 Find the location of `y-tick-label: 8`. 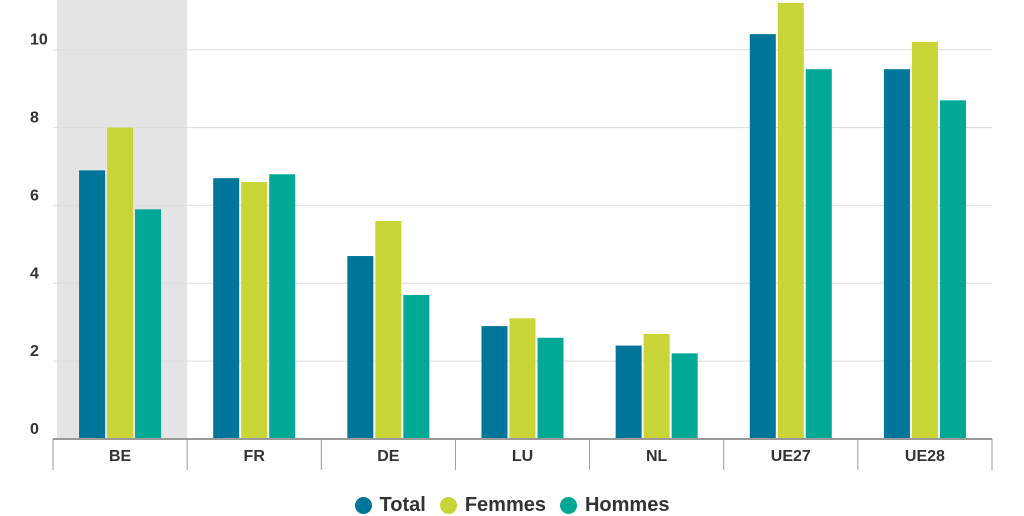

y-tick-label: 8 is located at coordinates (34, 118).